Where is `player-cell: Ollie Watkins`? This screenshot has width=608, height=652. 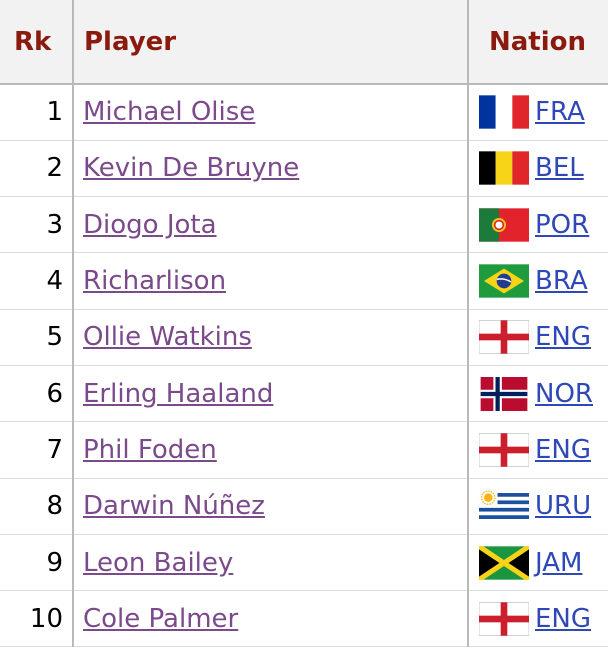
player-cell: Ollie Watkins is located at coordinates (271, 337).